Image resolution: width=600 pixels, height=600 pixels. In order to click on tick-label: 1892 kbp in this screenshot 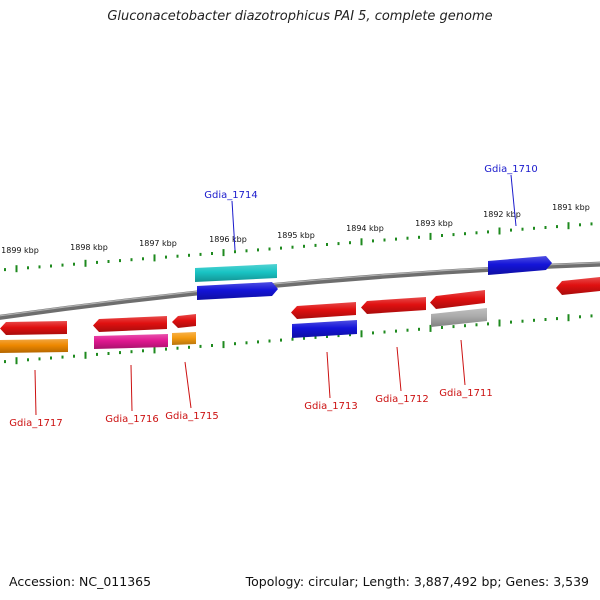, I will do `click(502, 214)`.